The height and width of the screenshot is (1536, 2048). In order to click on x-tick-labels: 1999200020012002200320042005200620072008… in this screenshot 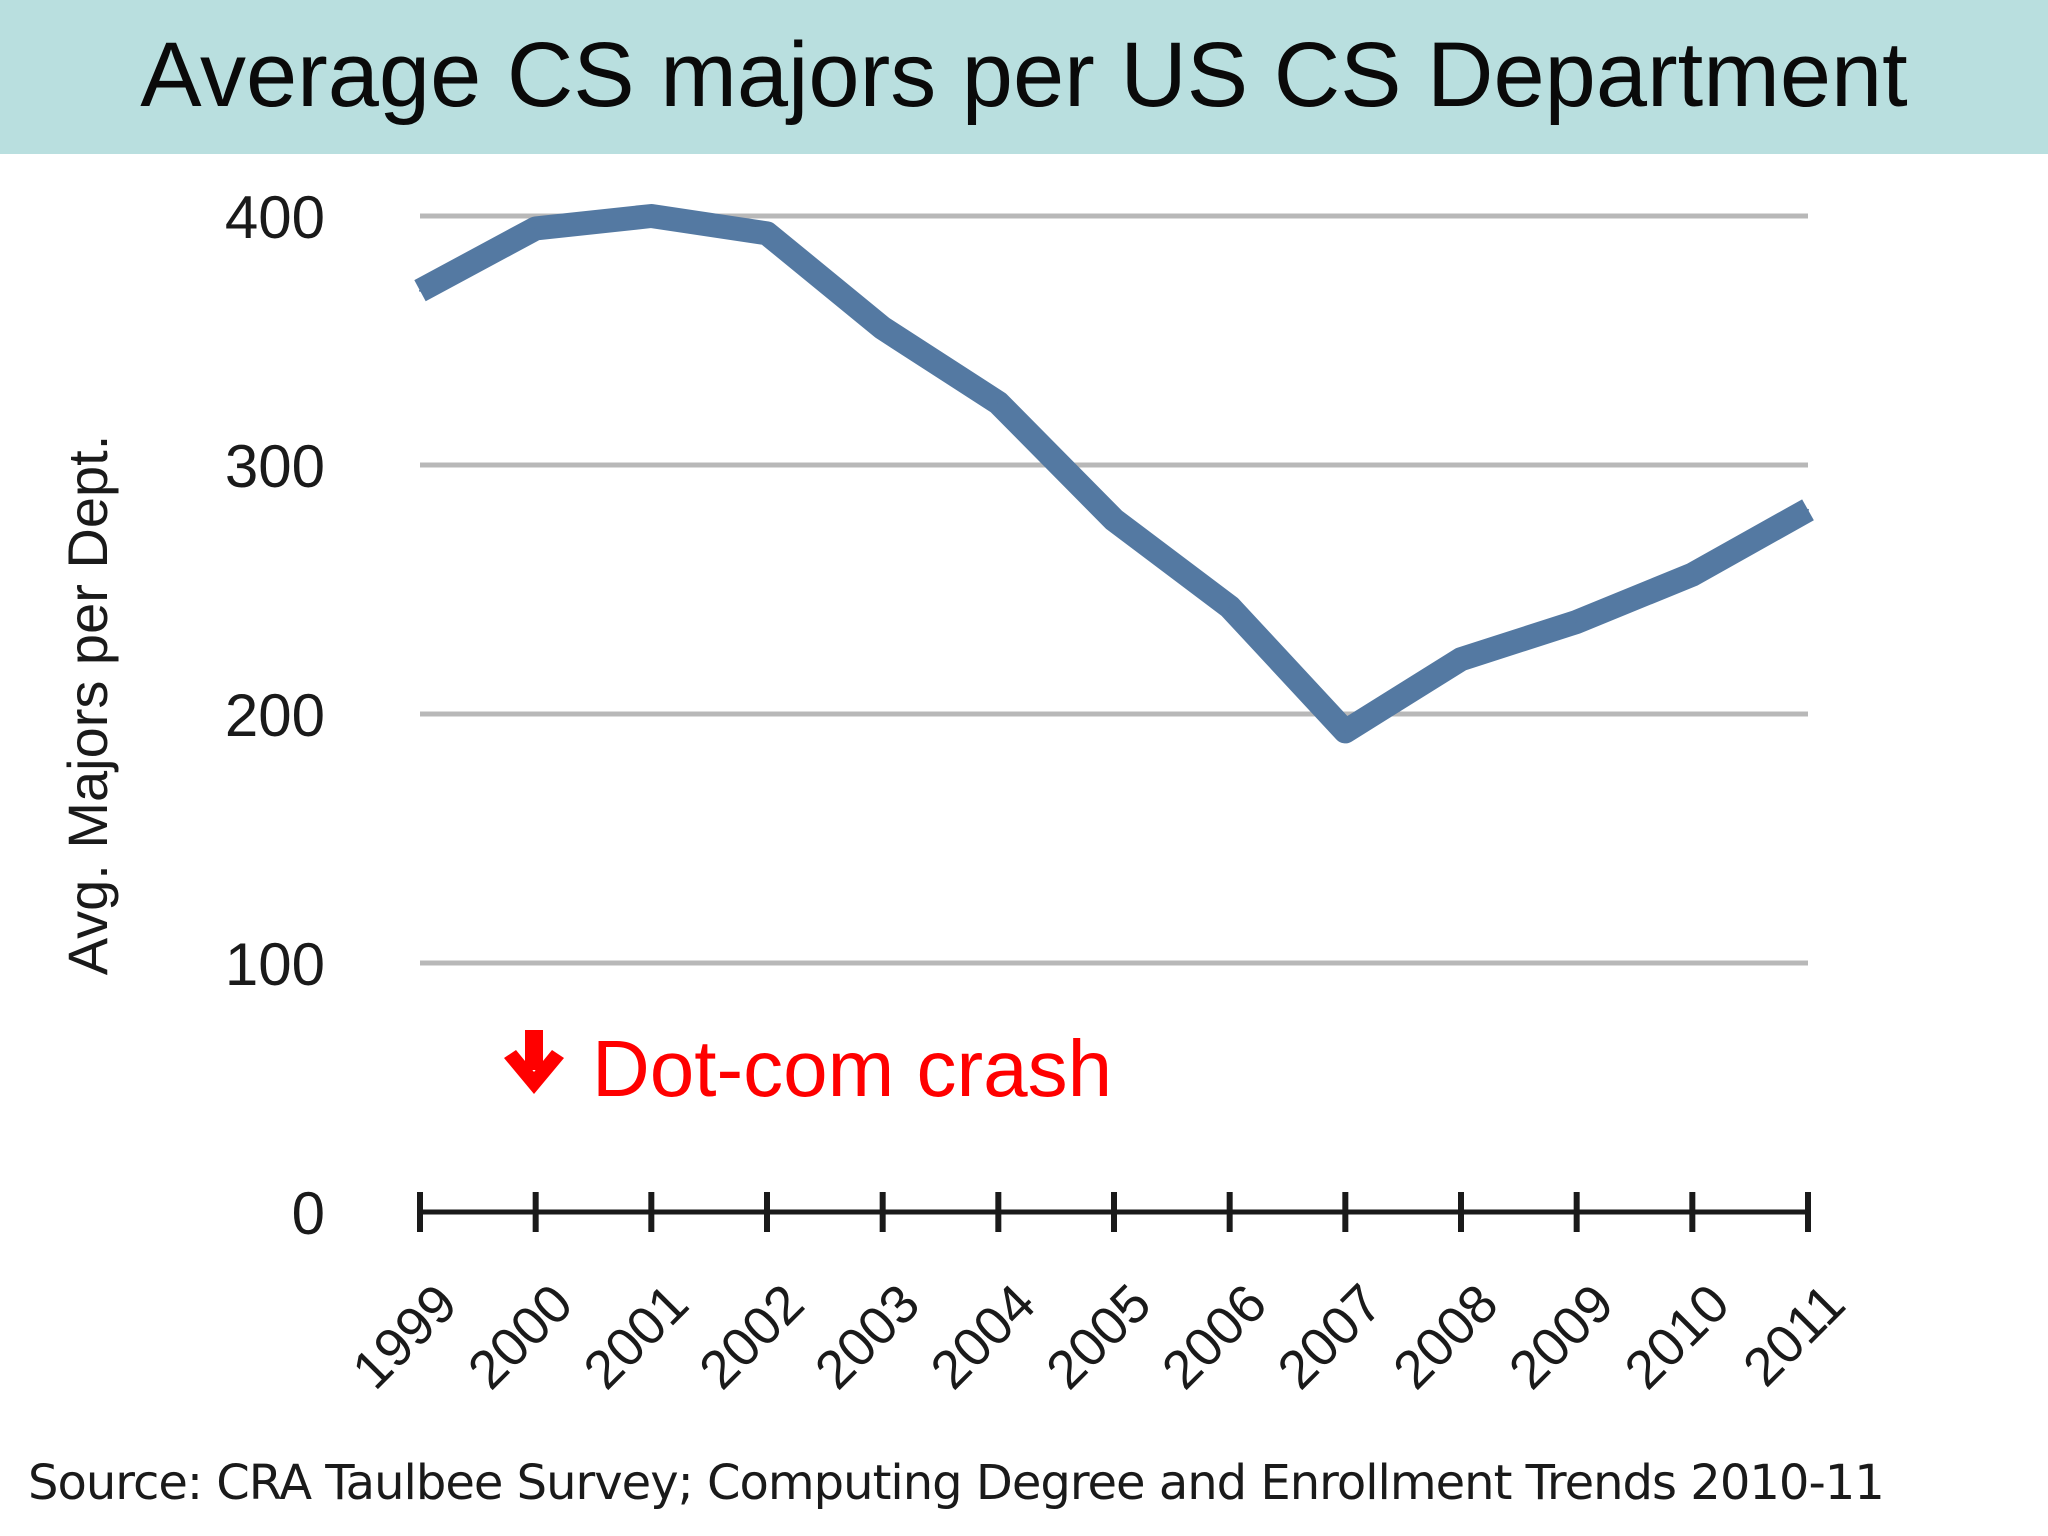, I will do `click(1098, 1336)`.